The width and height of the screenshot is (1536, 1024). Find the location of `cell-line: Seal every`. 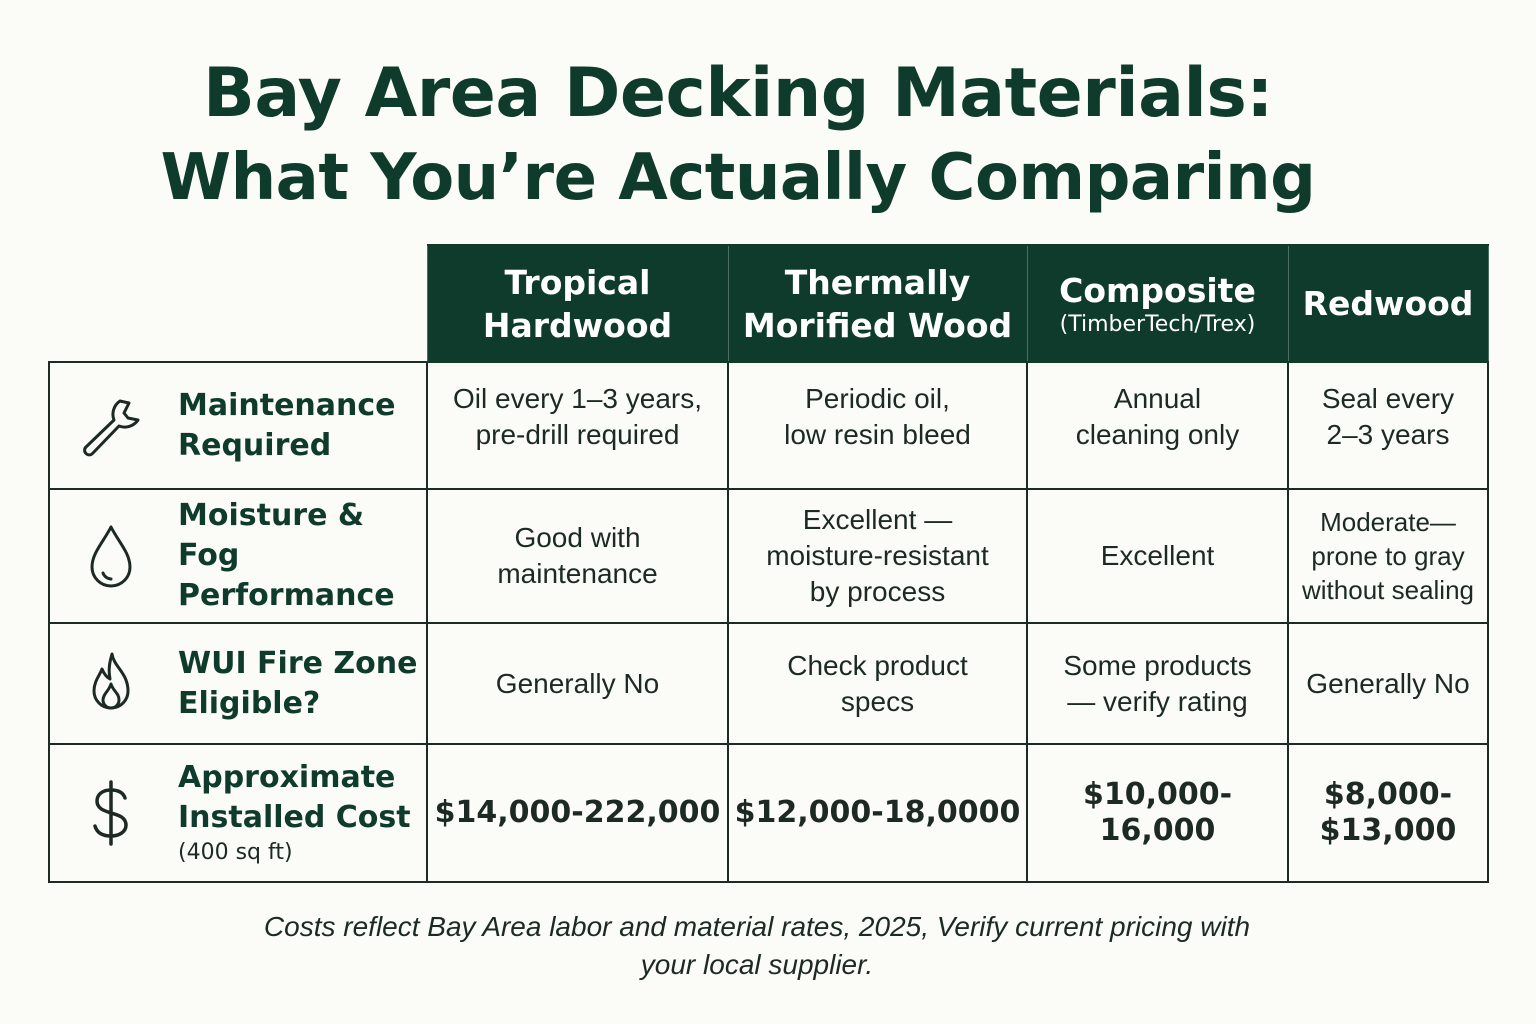

cell-line: Seal every is located at coordinates (1388, 398).